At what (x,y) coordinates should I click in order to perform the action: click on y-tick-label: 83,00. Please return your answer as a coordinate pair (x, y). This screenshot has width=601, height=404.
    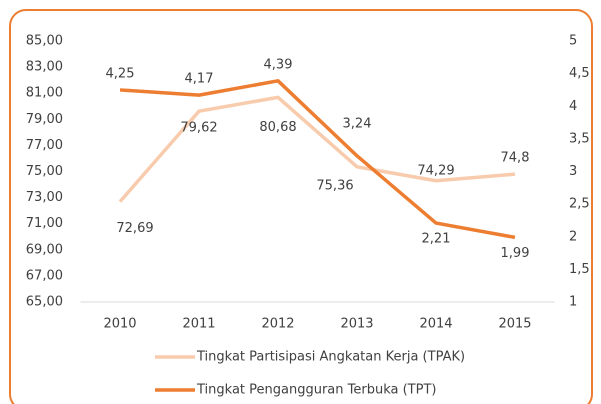
    Looking at the image, I should click on (44, 67).